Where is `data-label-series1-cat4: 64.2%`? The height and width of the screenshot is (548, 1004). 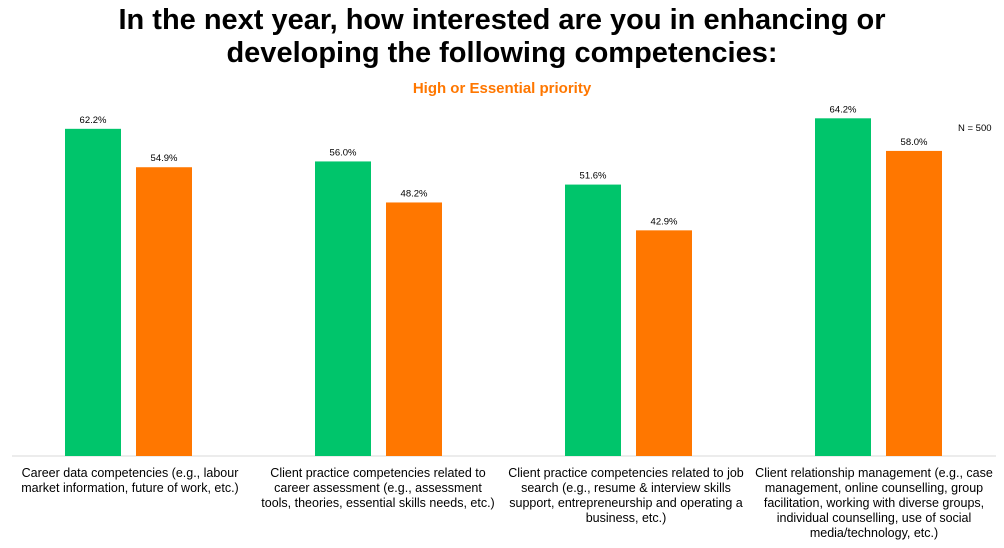 data-label-series1-cat4: 64.2% is located at coordinates (843, 109).